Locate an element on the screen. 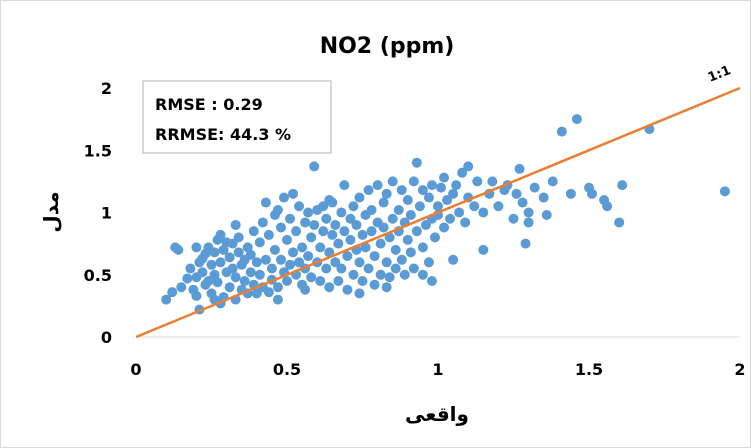  x-tick-label: 1 is located at coordinates (437, 369).